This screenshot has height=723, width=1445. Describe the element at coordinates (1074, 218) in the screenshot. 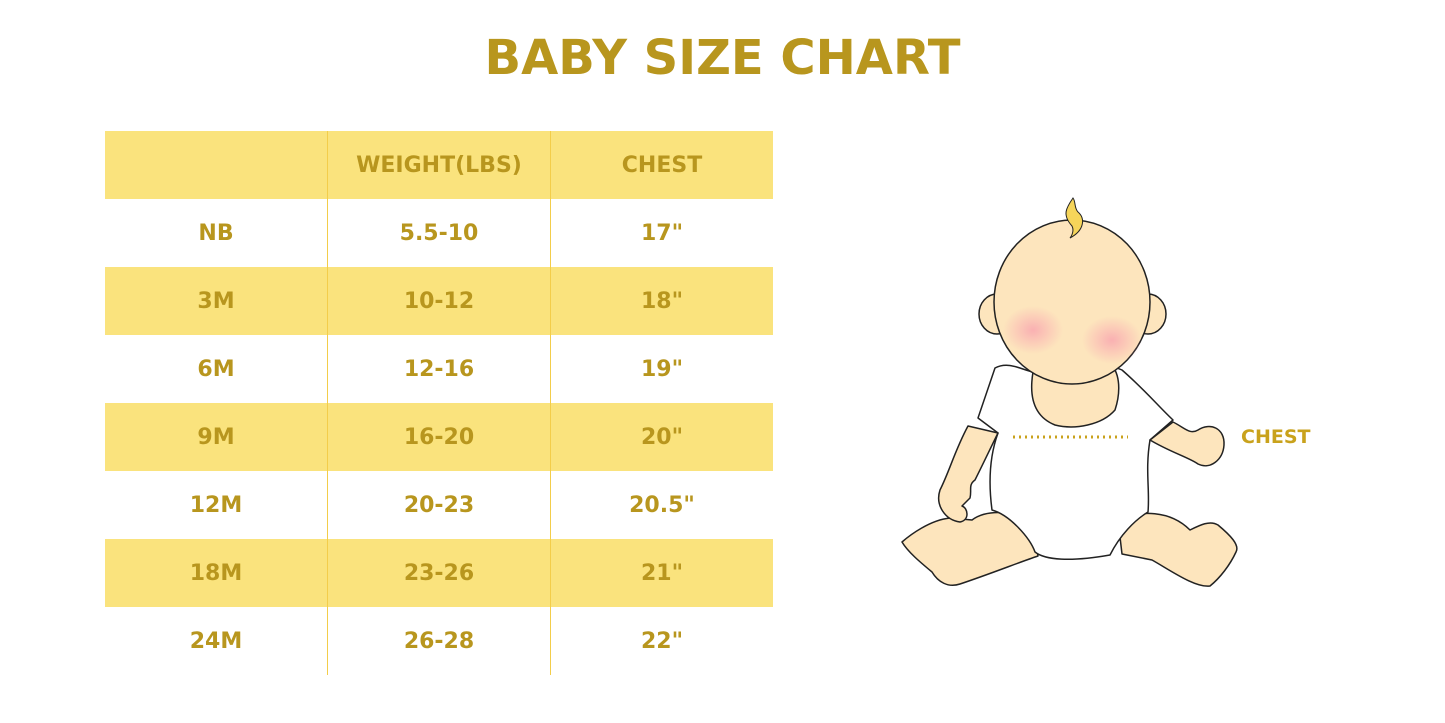

I see `hair-curl` at that location.